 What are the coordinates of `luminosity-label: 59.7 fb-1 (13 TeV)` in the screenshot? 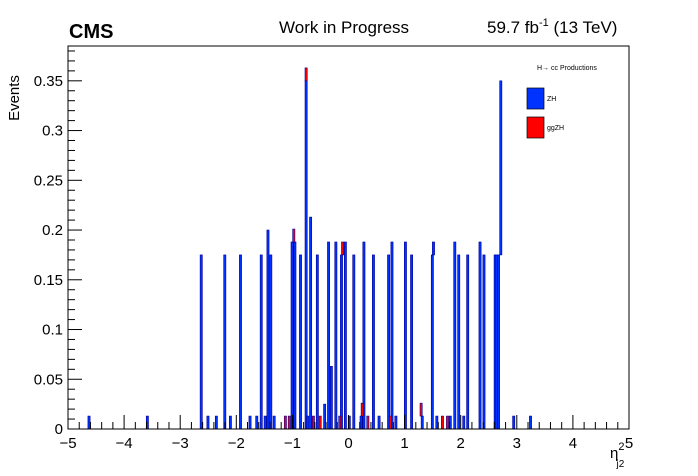 It's located at (552, 27).